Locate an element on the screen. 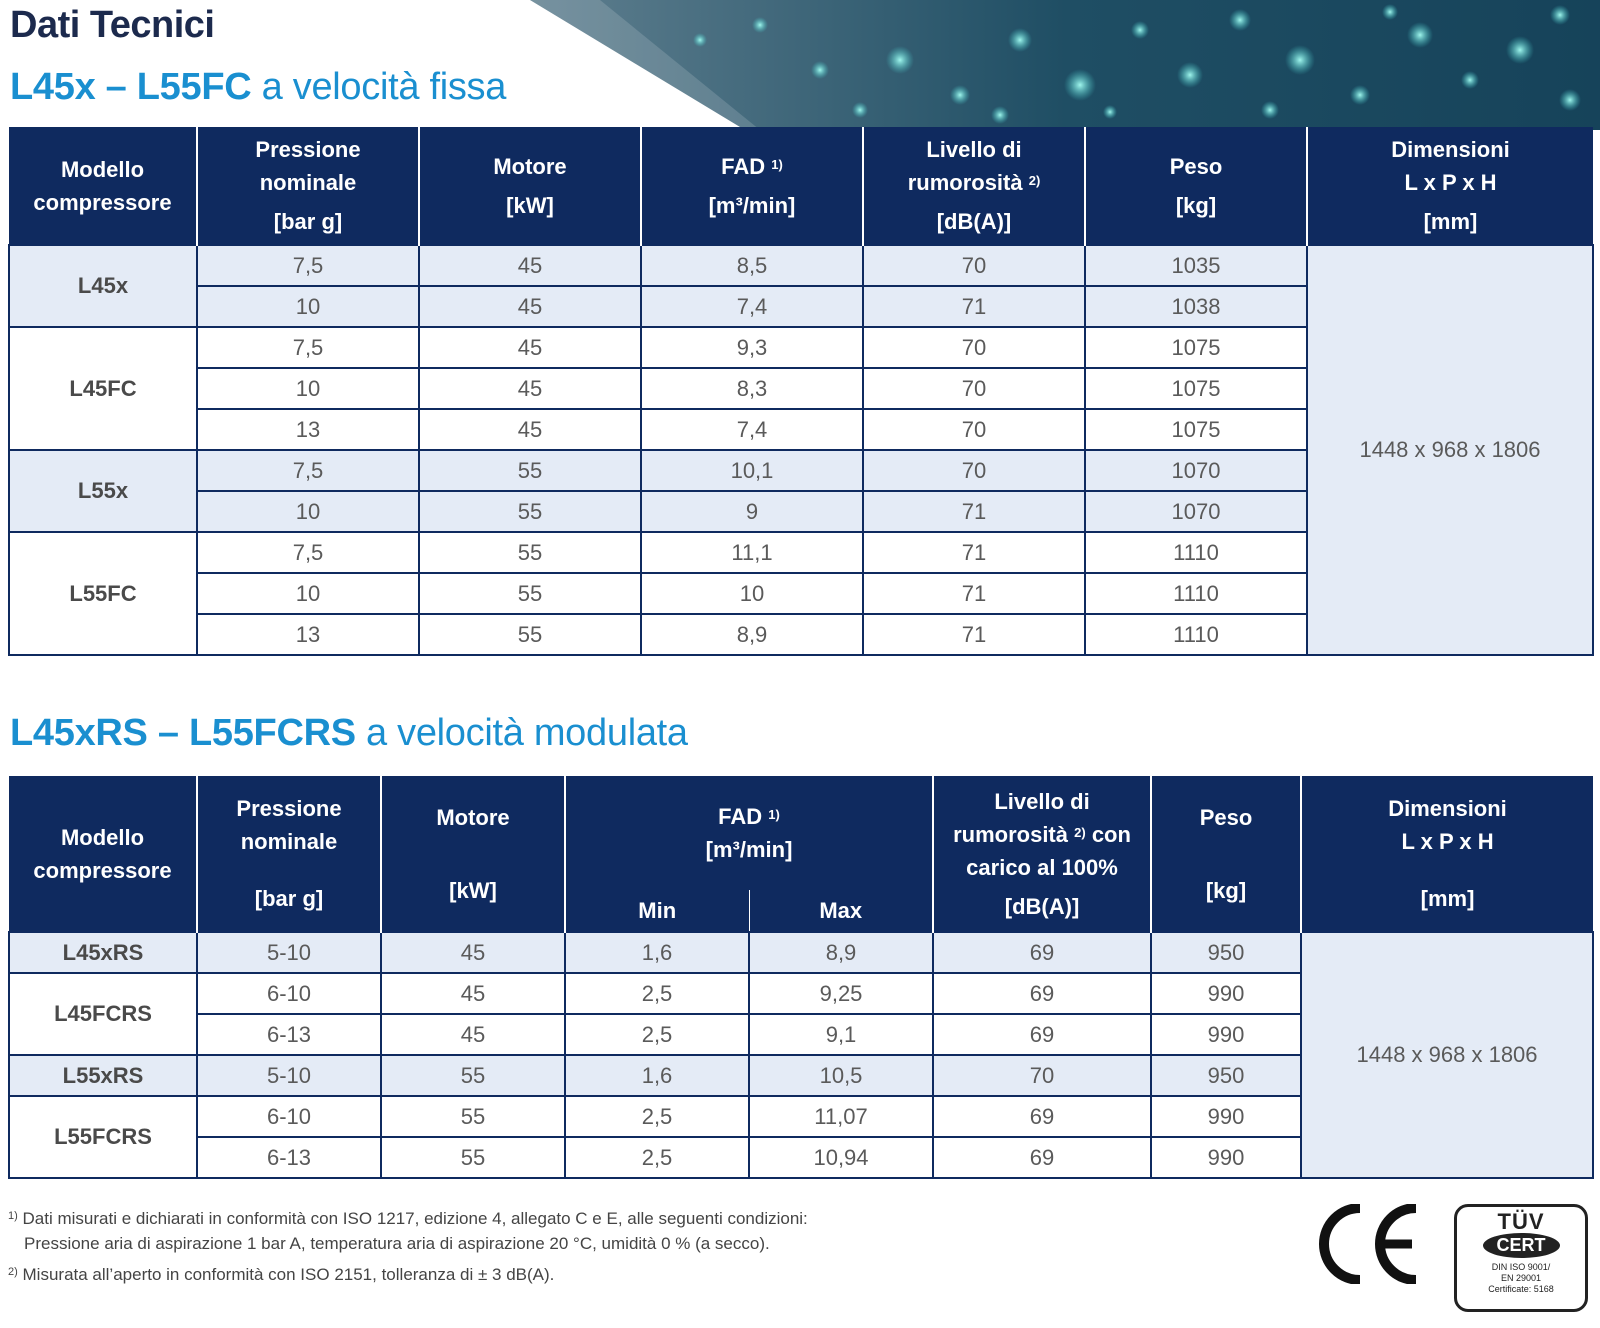 Image resolution: width=1600 pixels, height=1328 pixels. fad-max-cell: 11,07 is located at coordinates (841, 1116).